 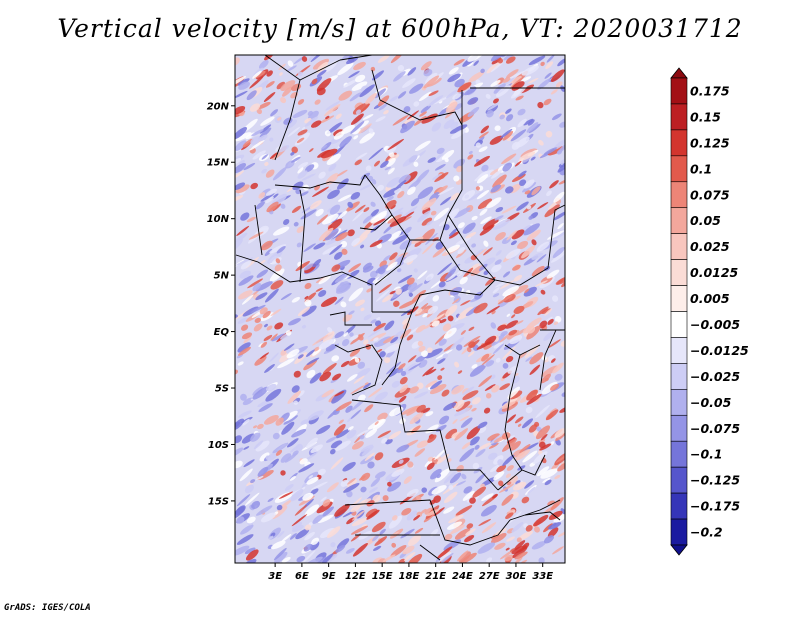 What do you see at coordinates (710, 298) in the screenshot?
I see `colorbar-label: 0.005` at bounding box center [710, 298].